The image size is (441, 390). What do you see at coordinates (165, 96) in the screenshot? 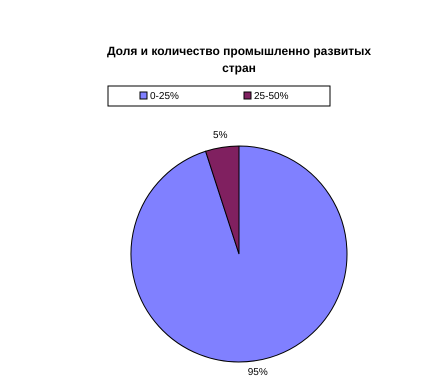
I see `legend-label: 0-25%` at bounding box center [165, 96].